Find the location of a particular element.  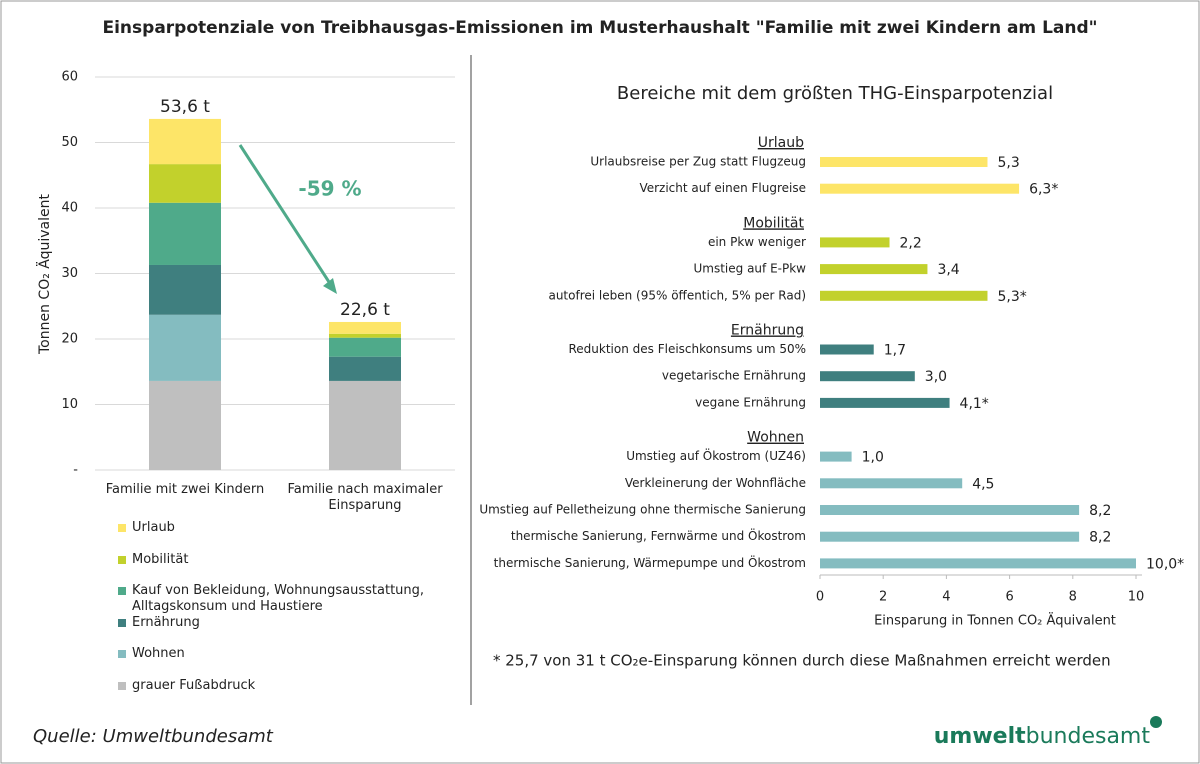

y-tick-label: 50 is located at coordinates (69, 142).